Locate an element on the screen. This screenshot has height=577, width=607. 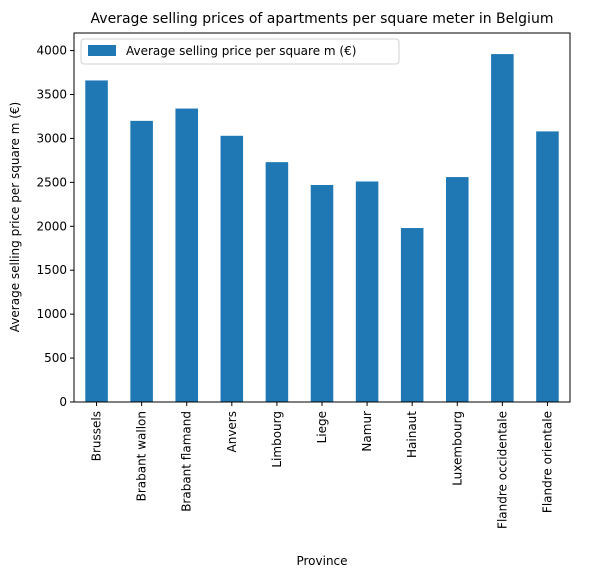
y-tick-label: 2500 is located at coordinates (51, 182).